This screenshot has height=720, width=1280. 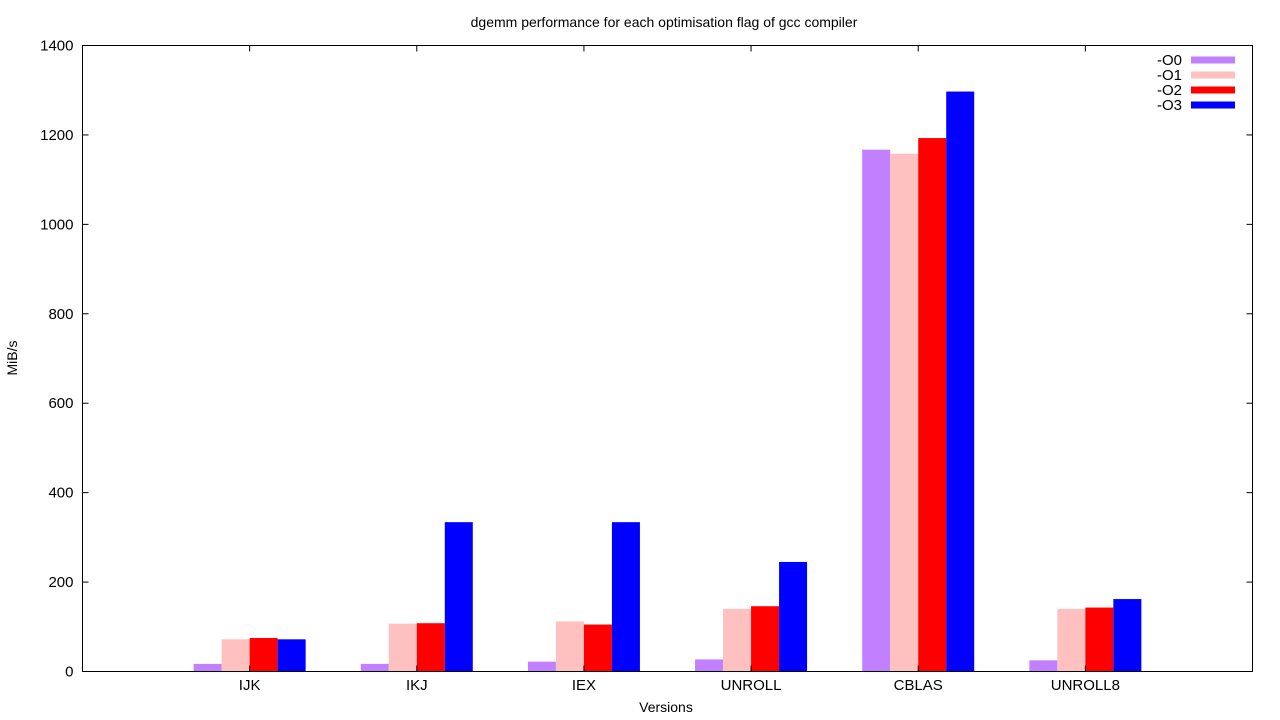 I want to click on x-tick-label: UNROLL8, so click(x=1085, y=685).